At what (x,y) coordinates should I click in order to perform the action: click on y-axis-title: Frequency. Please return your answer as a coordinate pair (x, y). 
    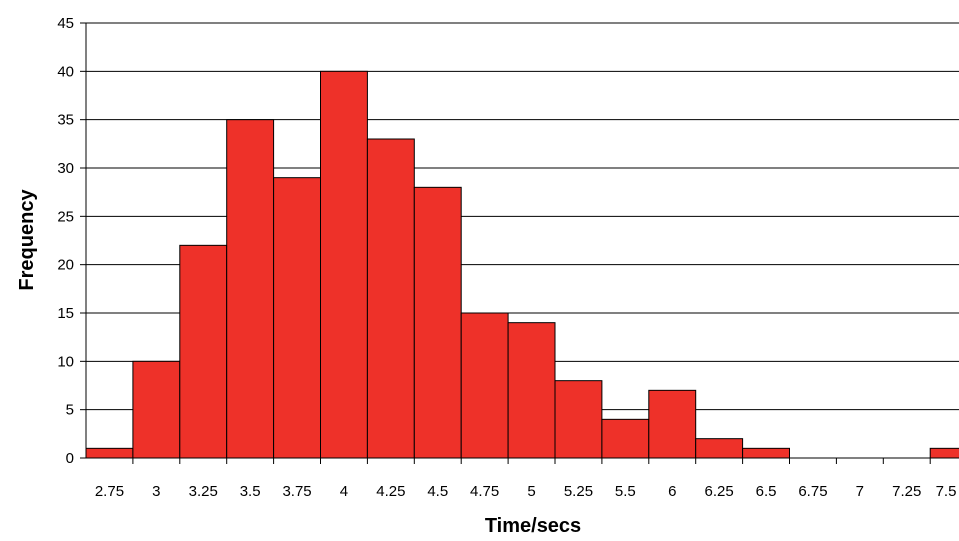
    Looking at the image, I should click on (27, 240).